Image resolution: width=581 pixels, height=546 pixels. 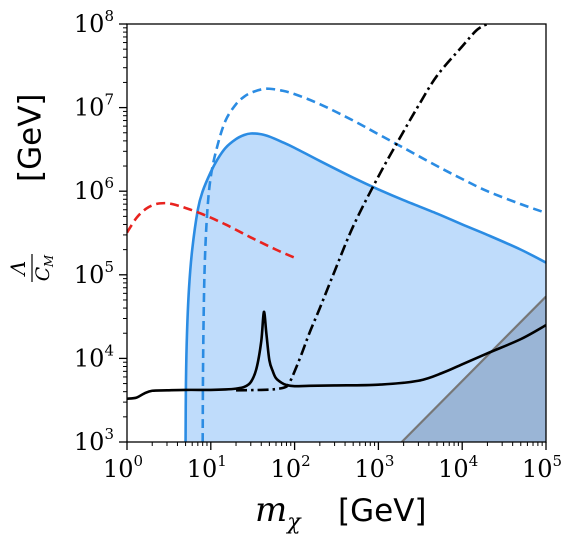 What do you see at coordinates (94, 440) in the screenshot?
I see `y-tick-label: 10³` at bounding box center [94, 440].